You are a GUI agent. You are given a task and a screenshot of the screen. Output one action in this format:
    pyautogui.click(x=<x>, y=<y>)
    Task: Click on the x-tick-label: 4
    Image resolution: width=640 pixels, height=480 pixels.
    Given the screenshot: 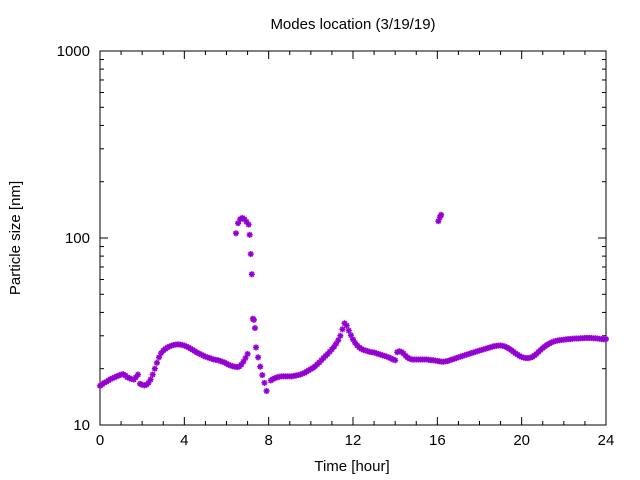 What is the action you would take?
    pyautogui.click(x=184, y=440)
    